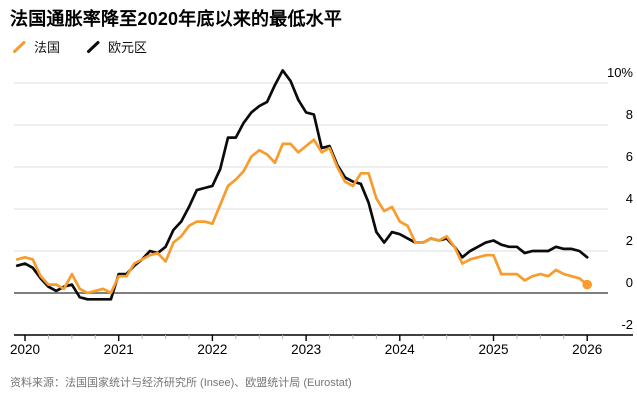 The image size is (637, 404). Describe the element at coordinates (119, 349) in the screenshot. I see `svg-text: 2021` at that location.